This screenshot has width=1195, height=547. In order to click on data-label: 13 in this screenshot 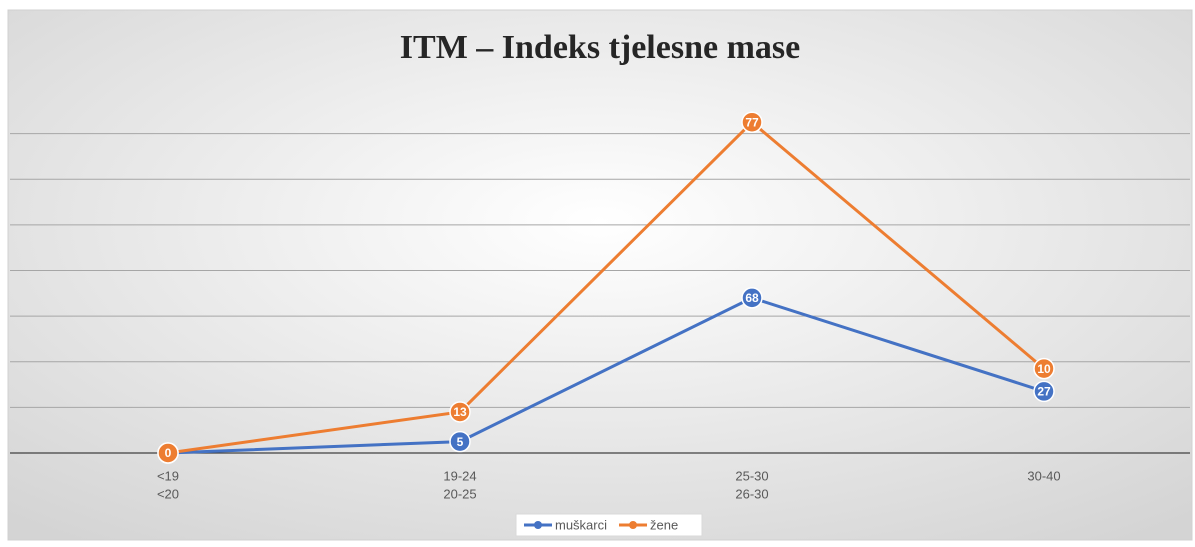, I will do `click(460, 412)`.